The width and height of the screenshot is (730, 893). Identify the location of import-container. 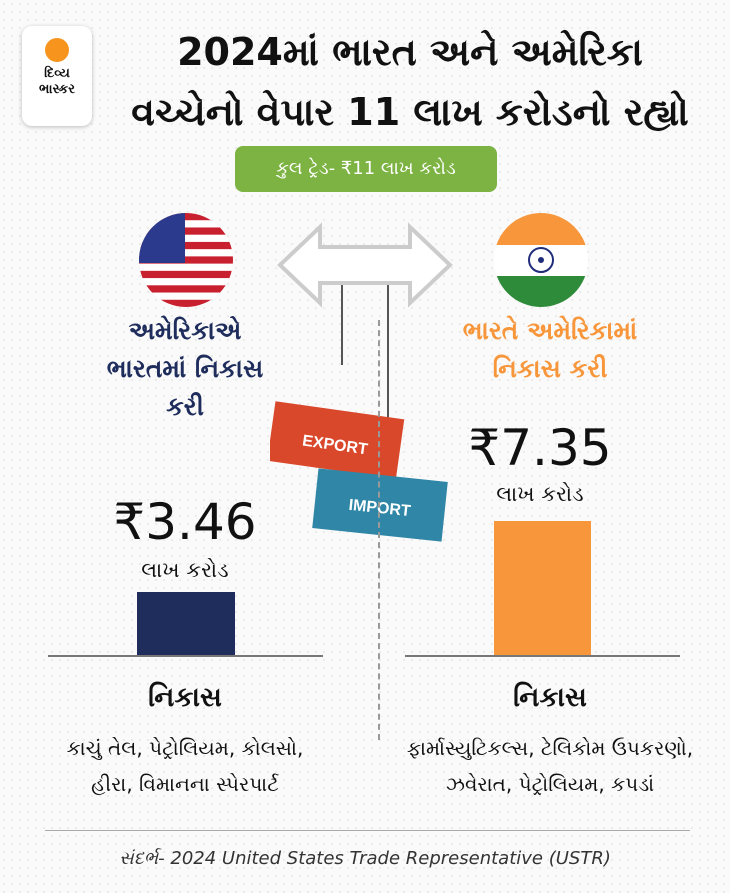
(380, 505).